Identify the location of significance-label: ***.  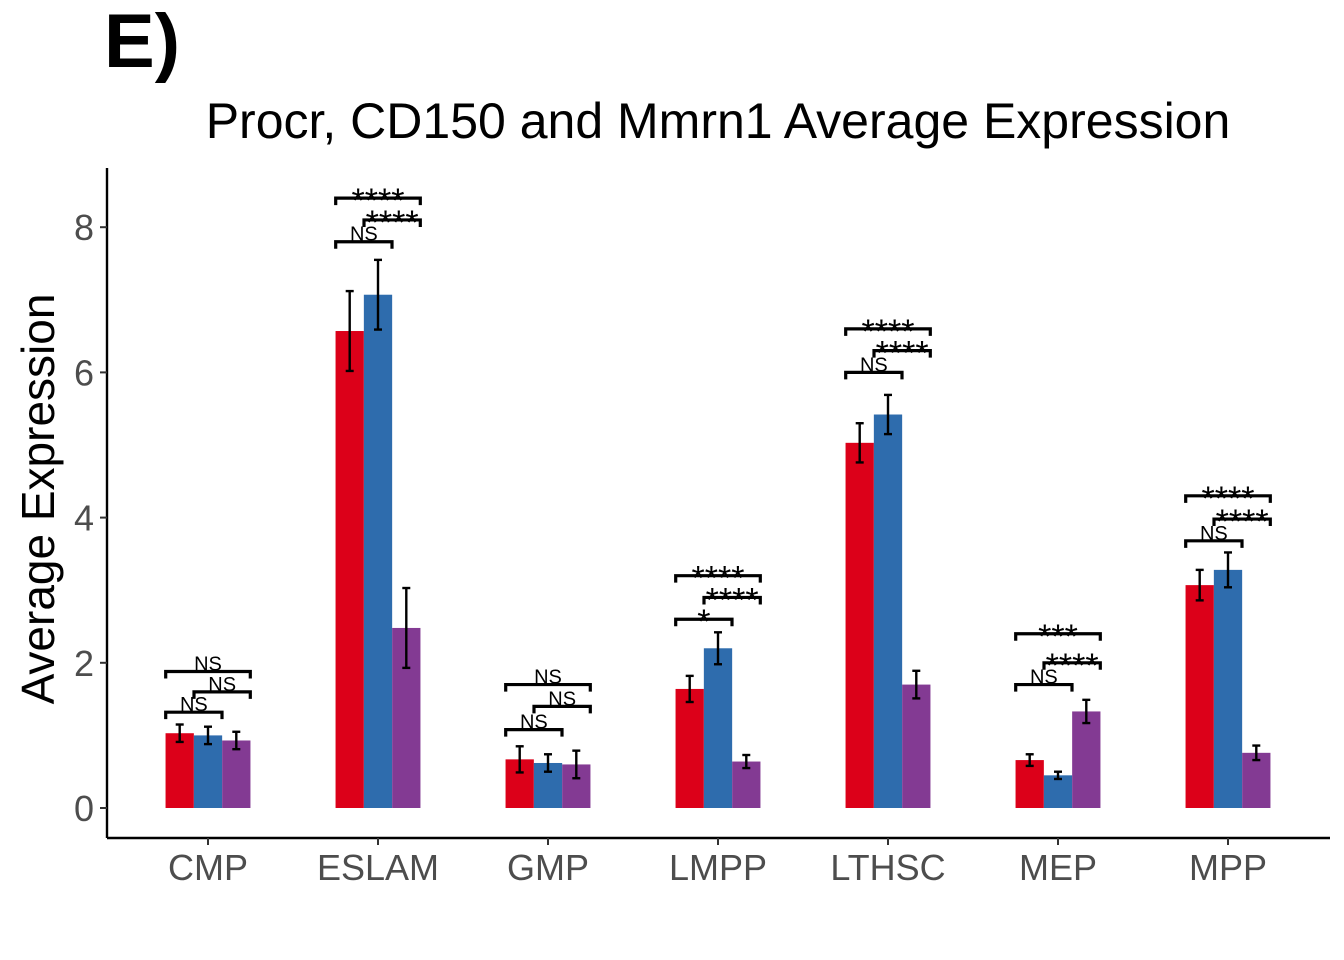
(1058, 637).